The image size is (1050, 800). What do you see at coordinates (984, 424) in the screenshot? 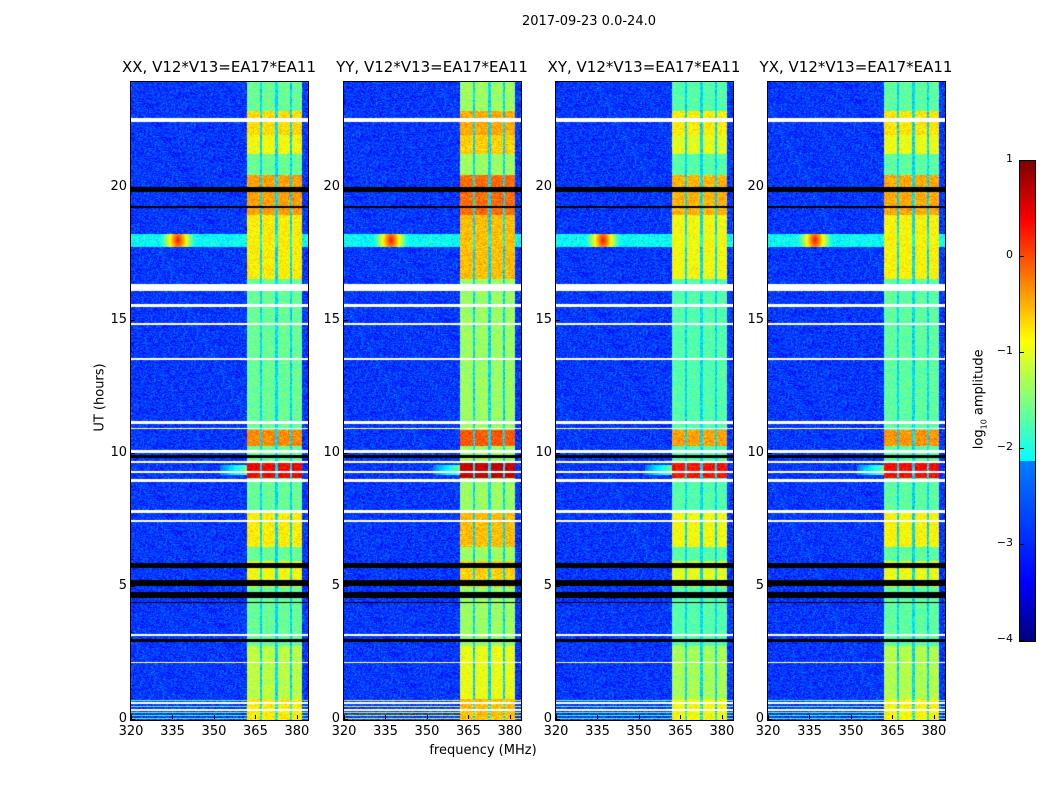
I see `colorbar-label-sub: 10` at bounding box center [984, 424].